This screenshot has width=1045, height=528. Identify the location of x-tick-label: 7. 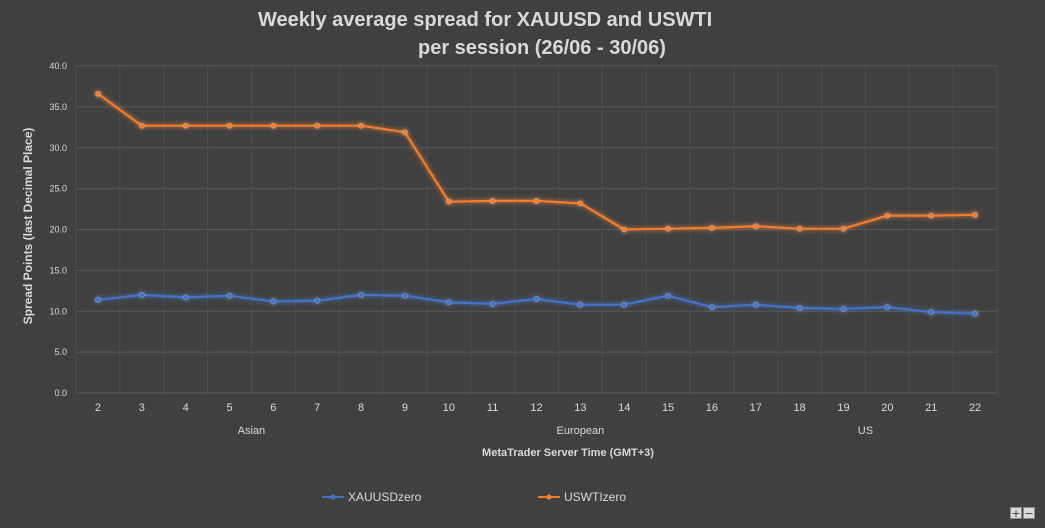
(317, 408).